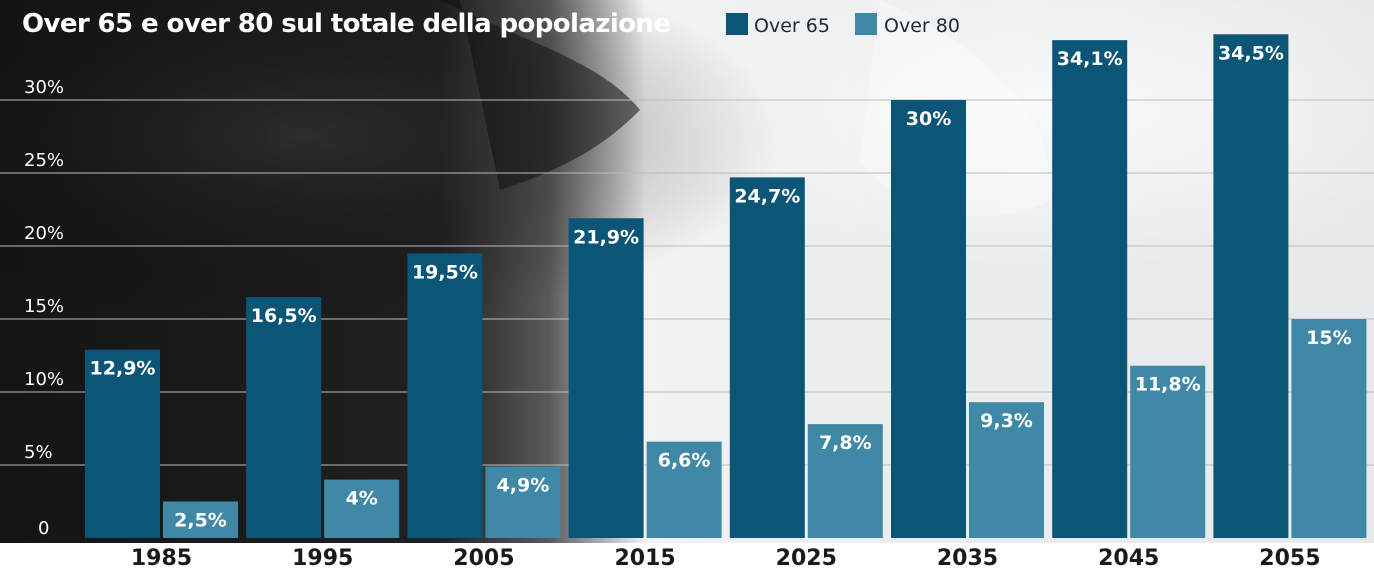 Image resolution: width=1374 pixels, height=569 pixels. What do you see at coordinates (792, 26) in the screenshot?
I see `legend-label-over-65: Over 65` at bounding box center [792, 26].